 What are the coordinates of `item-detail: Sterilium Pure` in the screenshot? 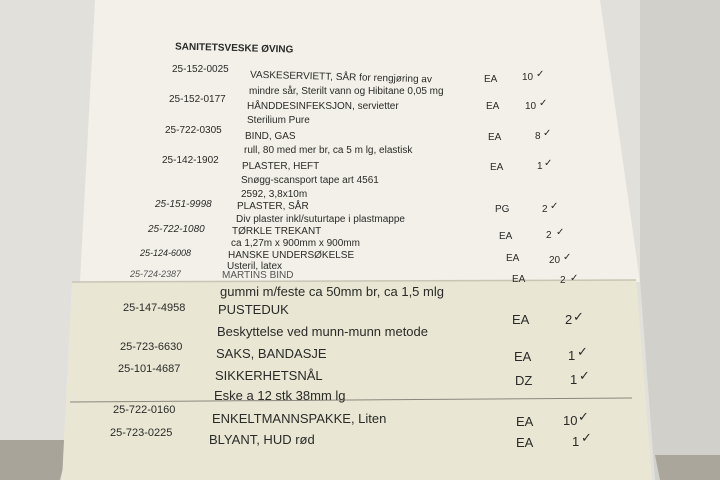 It's located at (278, 120).